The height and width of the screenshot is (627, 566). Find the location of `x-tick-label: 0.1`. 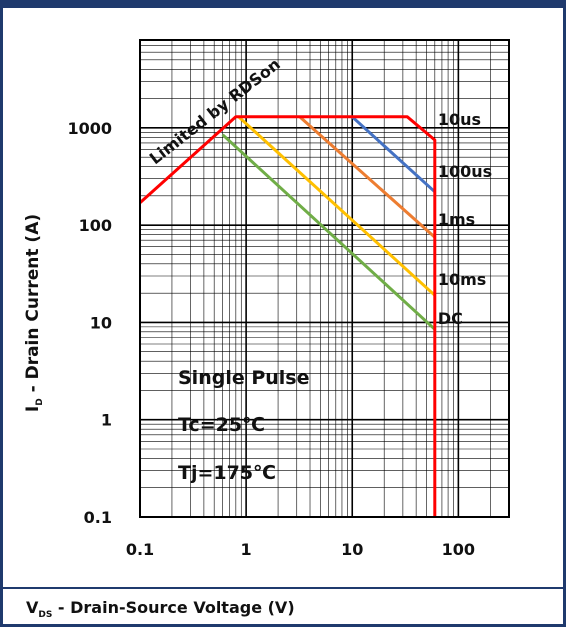

x-tick-label: 0.1 is located at coordinates (140, 549).